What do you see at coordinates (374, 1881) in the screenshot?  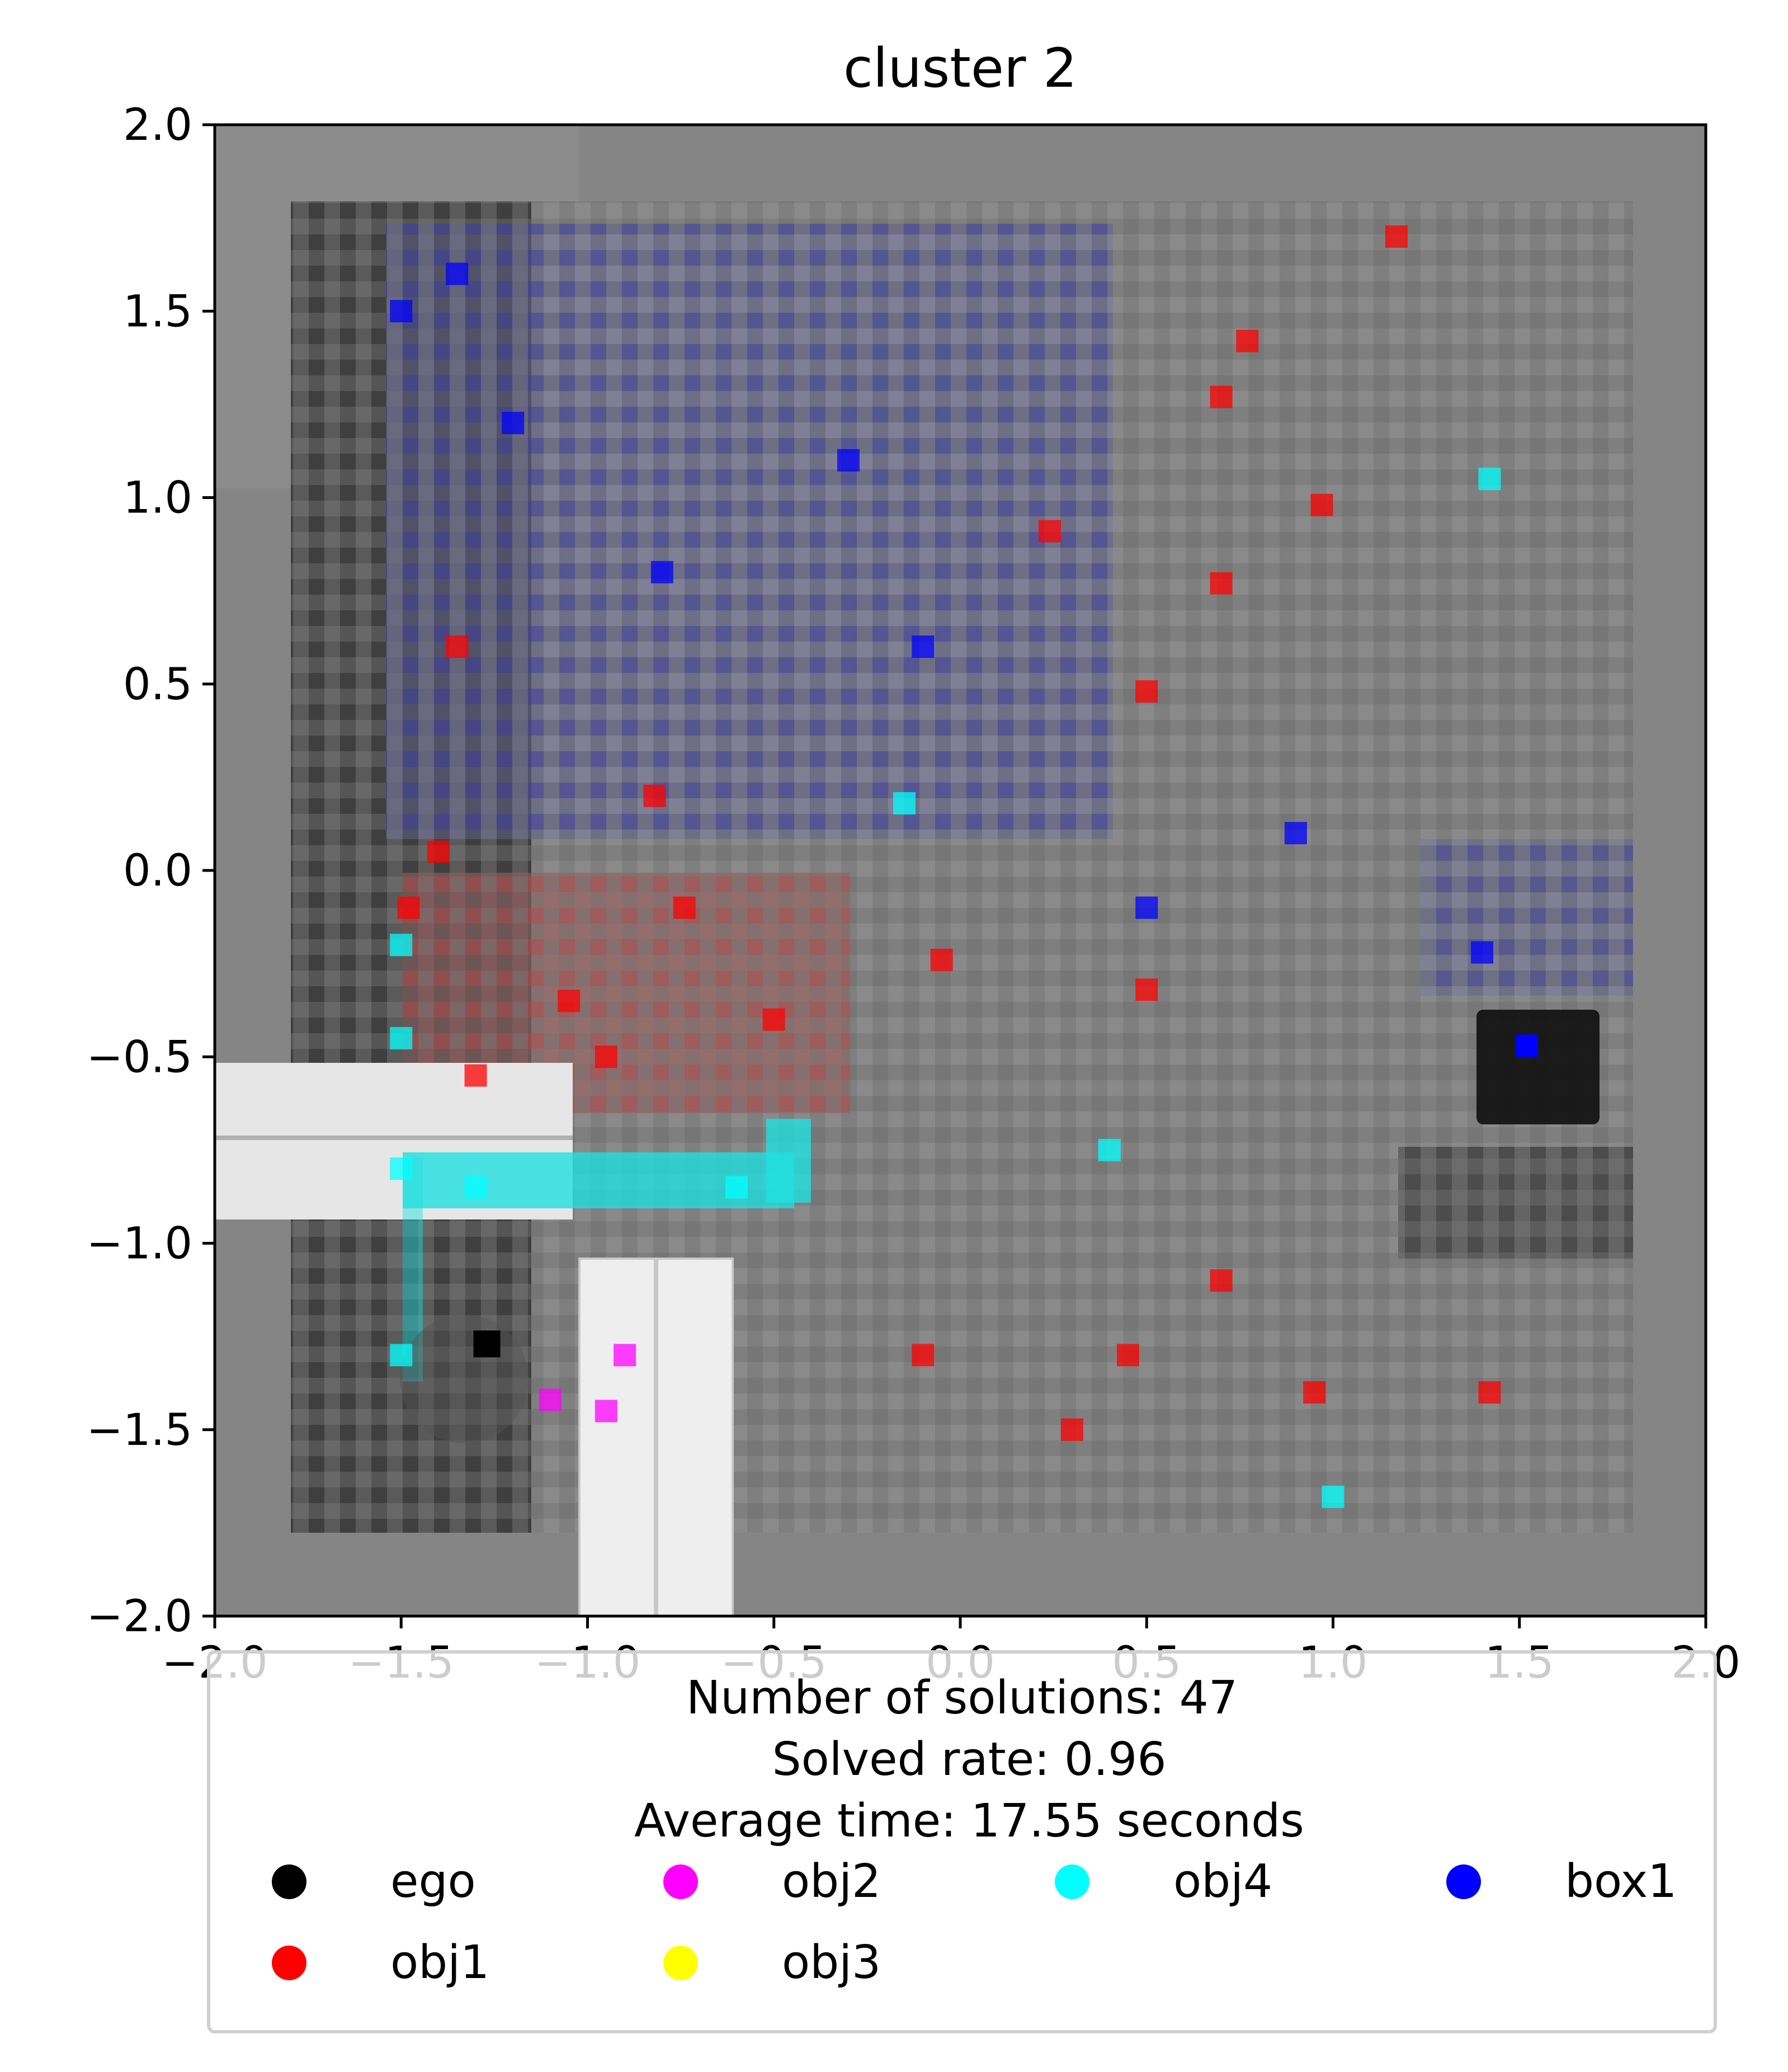 I see `legend-entry-ego: ego` at bounding box center [374, 1881].